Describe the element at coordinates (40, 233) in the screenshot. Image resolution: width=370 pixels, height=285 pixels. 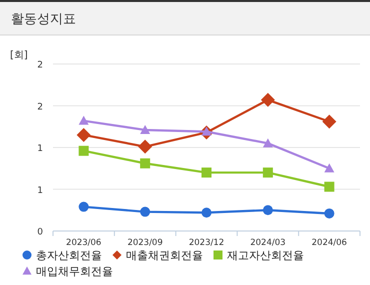
I see `y-tick-label: 0` at that location.